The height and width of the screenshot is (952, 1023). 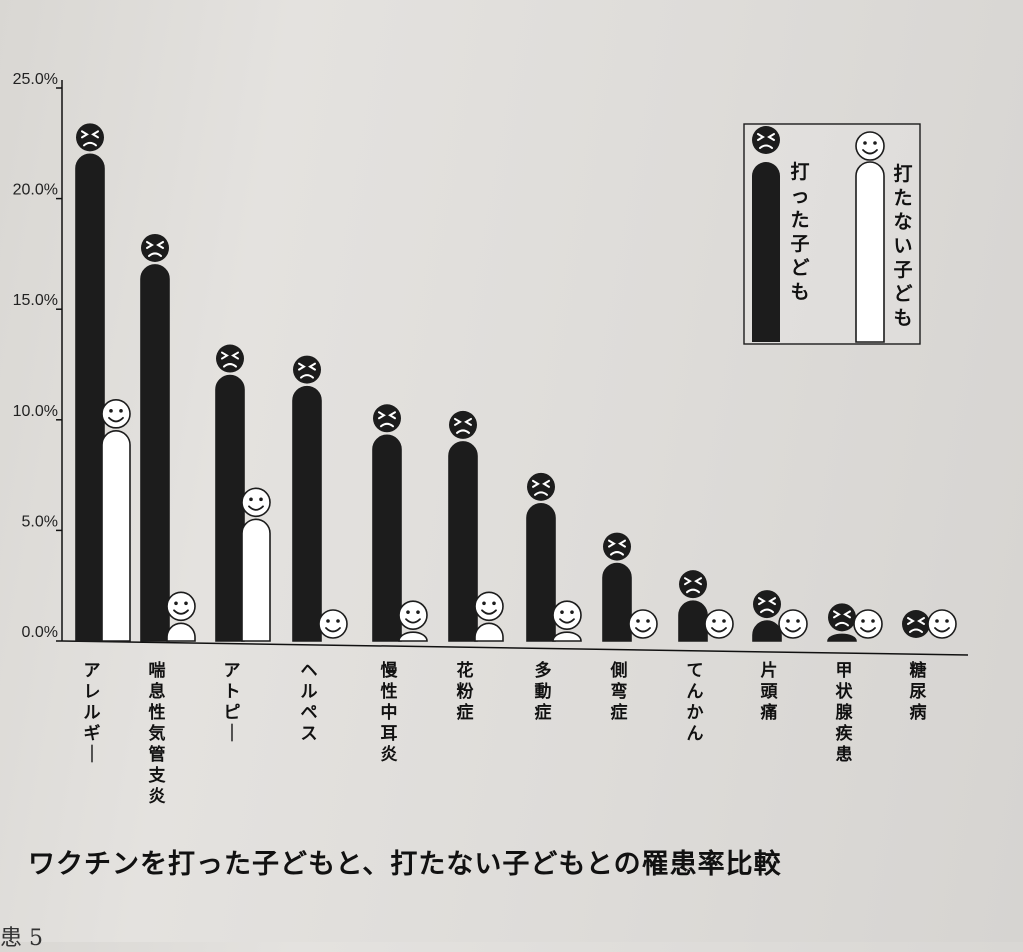 What do you see at coordinates (157, 733) in the screenshot?
I see `x-category-label: 喘息性気管支炎` at bounding box center [157, 733].